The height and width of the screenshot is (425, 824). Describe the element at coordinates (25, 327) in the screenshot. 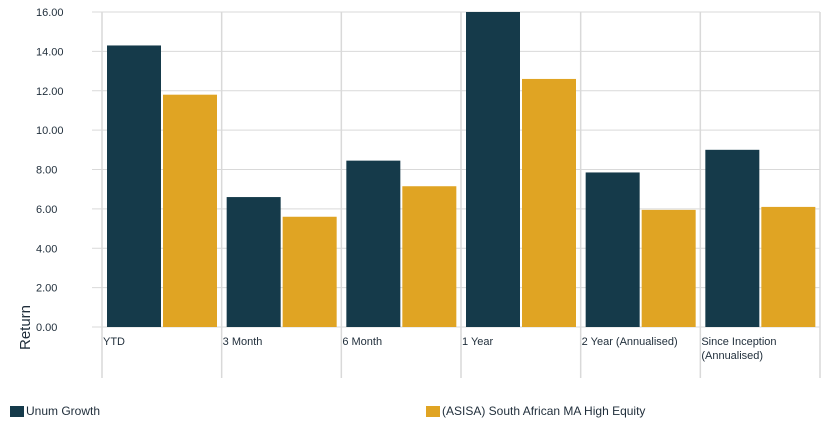

I see `y-axis-label: Return` at that location.